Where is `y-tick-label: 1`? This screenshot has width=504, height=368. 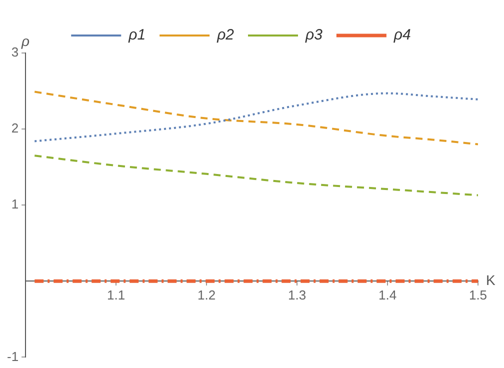
y-tick-label: 1 is located at coordinates (15, 204).